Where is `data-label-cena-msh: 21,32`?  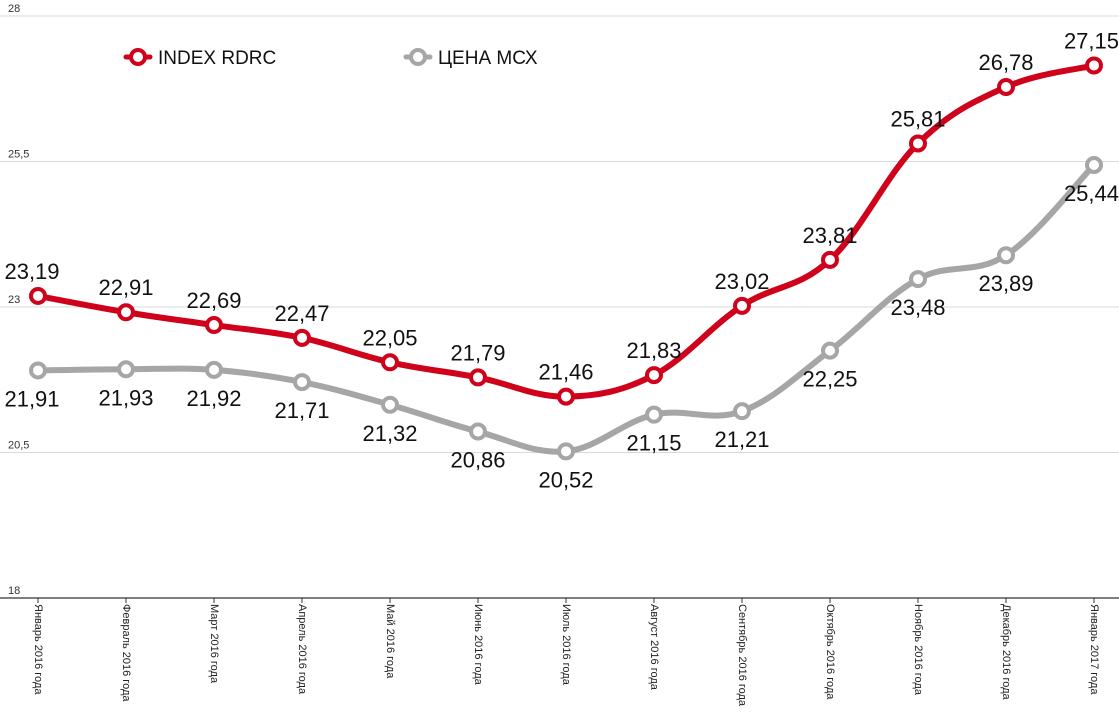
data-label-cena-msh: 21,32 is located at coordinates (389, 433).